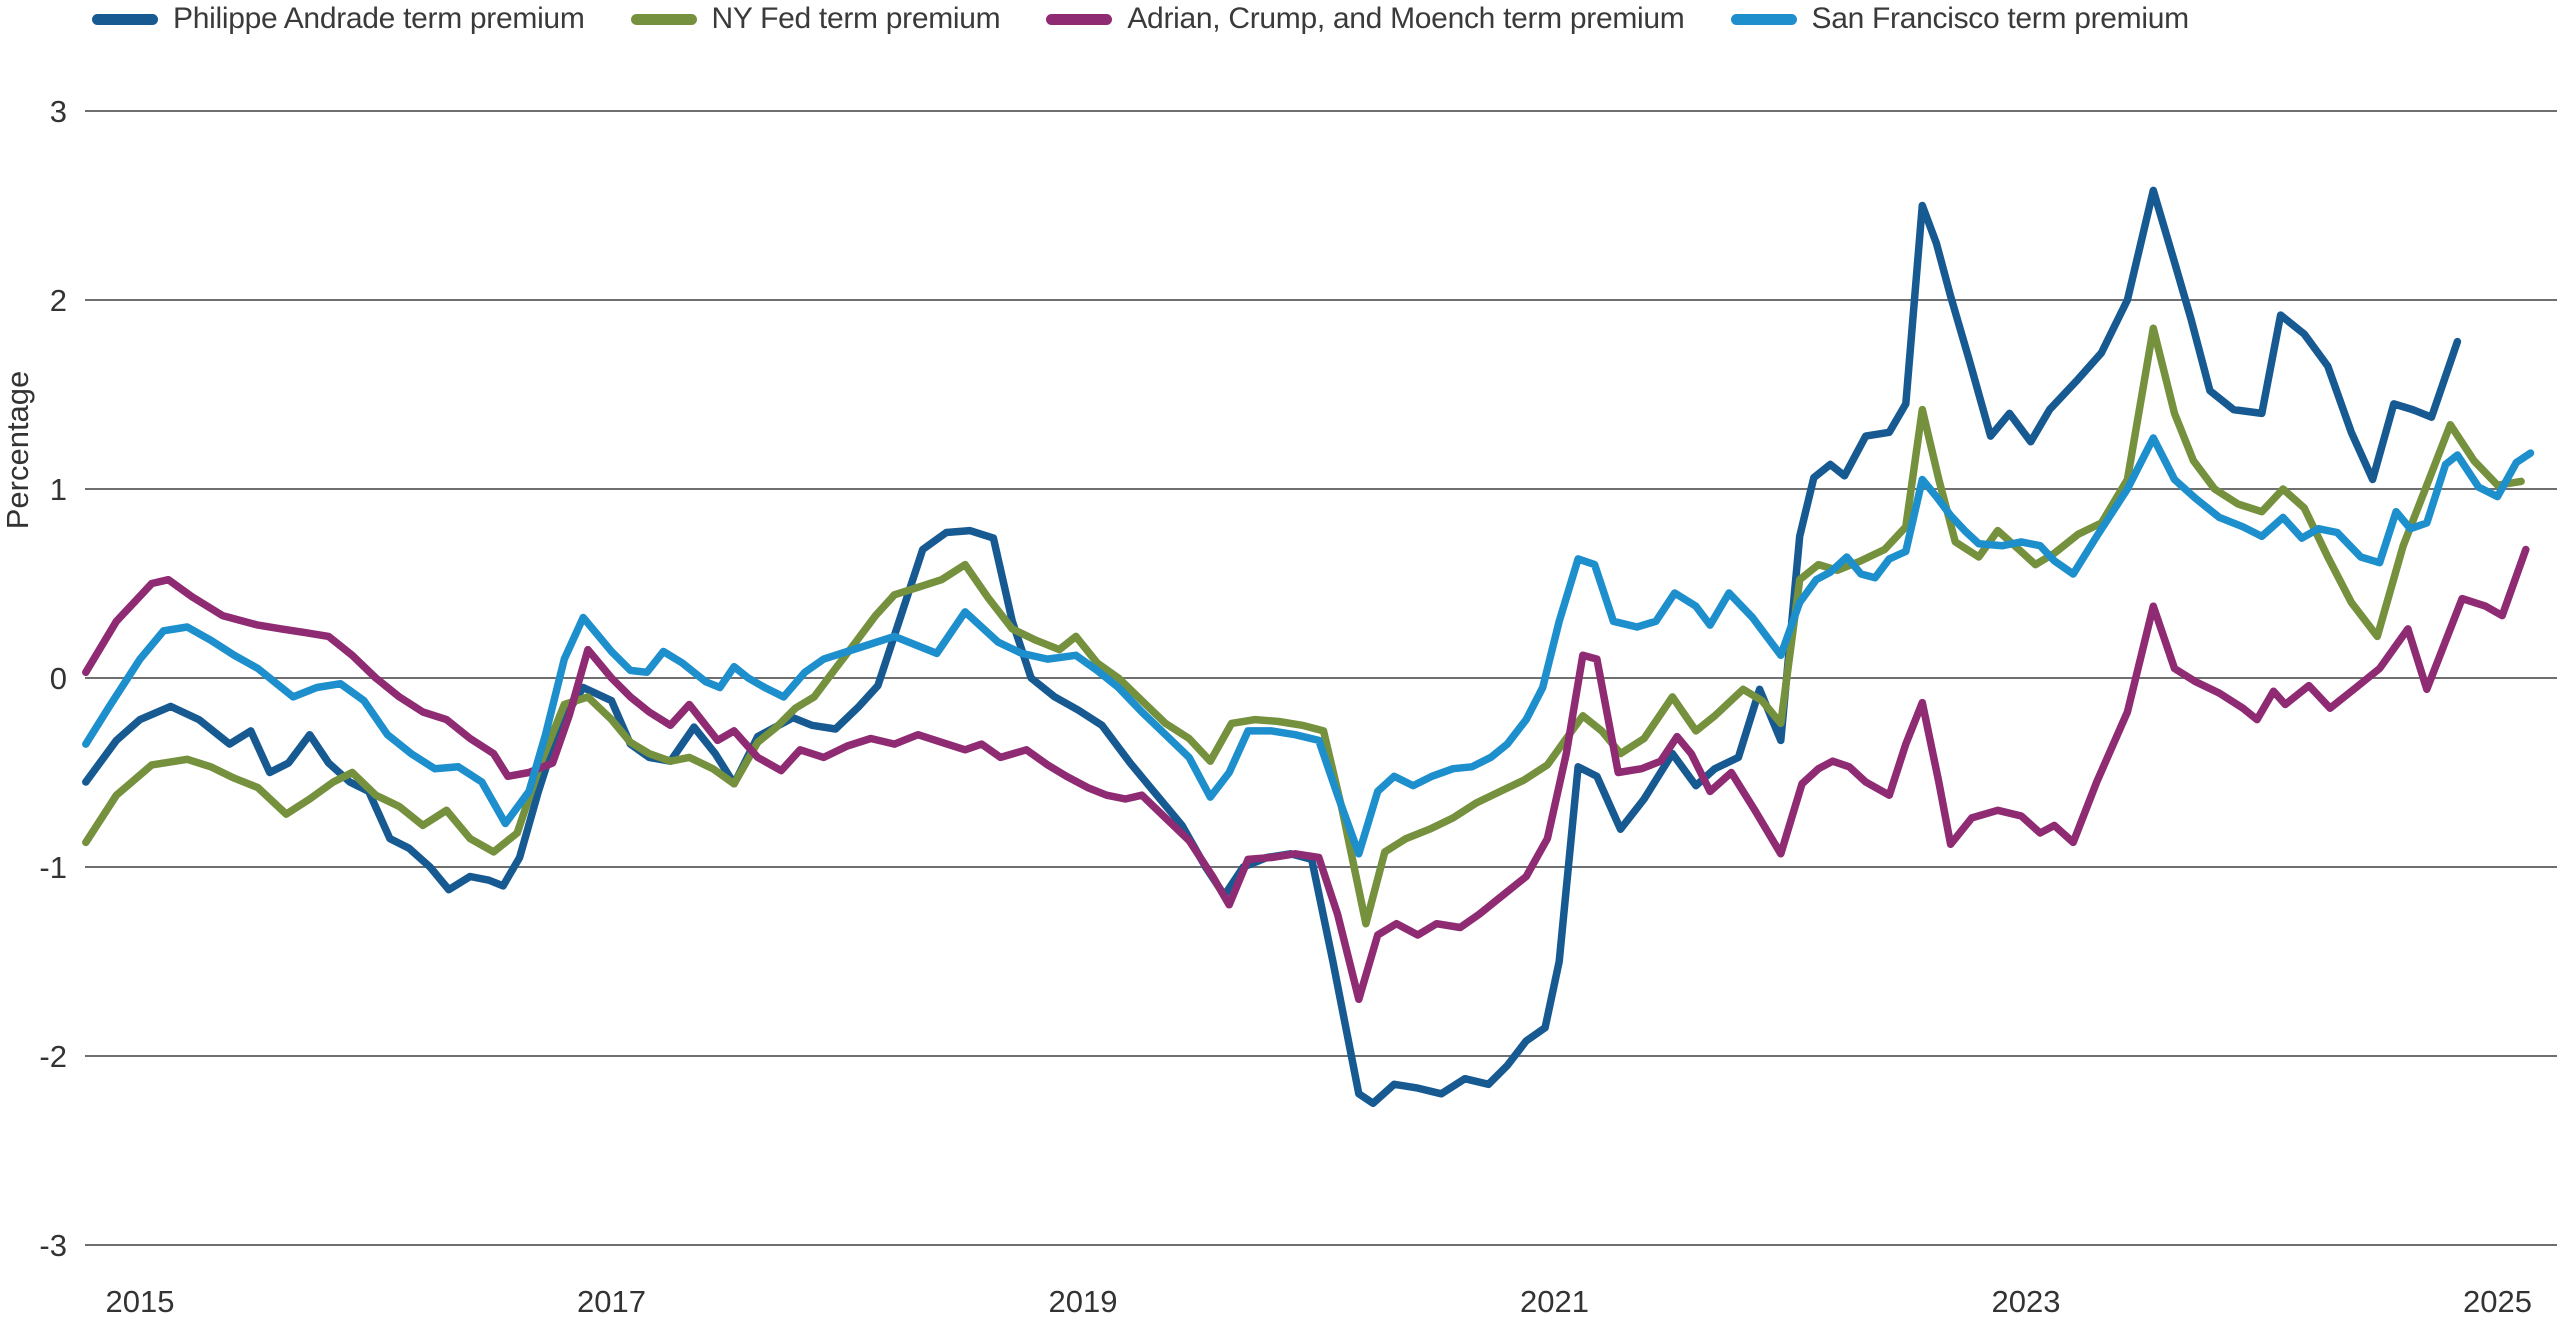  Describe the element at coordinates (53, 1245) in the screenshot. I see `y-tick-label: -3` at that location.